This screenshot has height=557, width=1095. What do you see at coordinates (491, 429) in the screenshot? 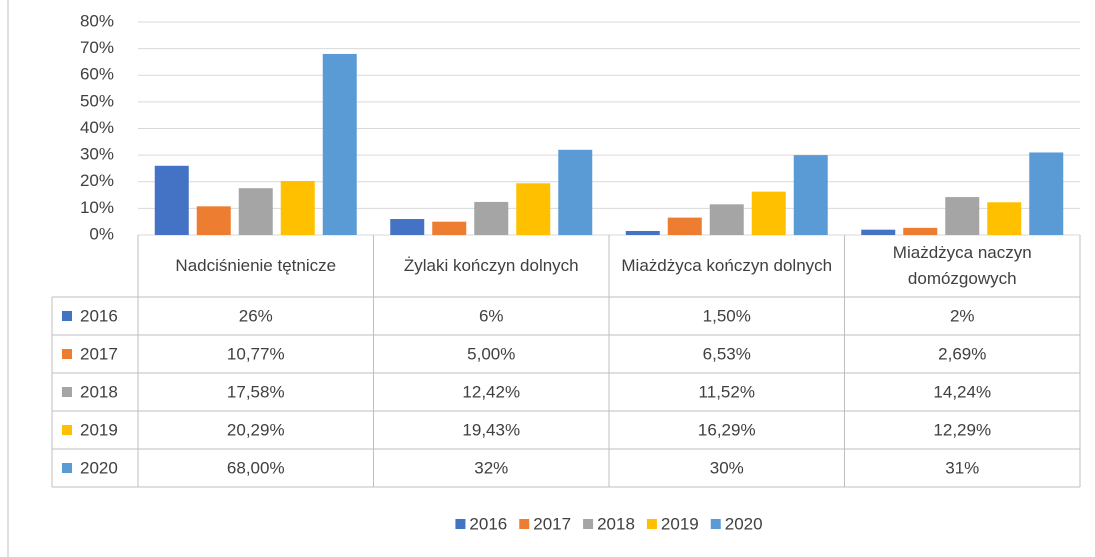
I see `value-label: 19,43%` at bounding box center [491, 429].